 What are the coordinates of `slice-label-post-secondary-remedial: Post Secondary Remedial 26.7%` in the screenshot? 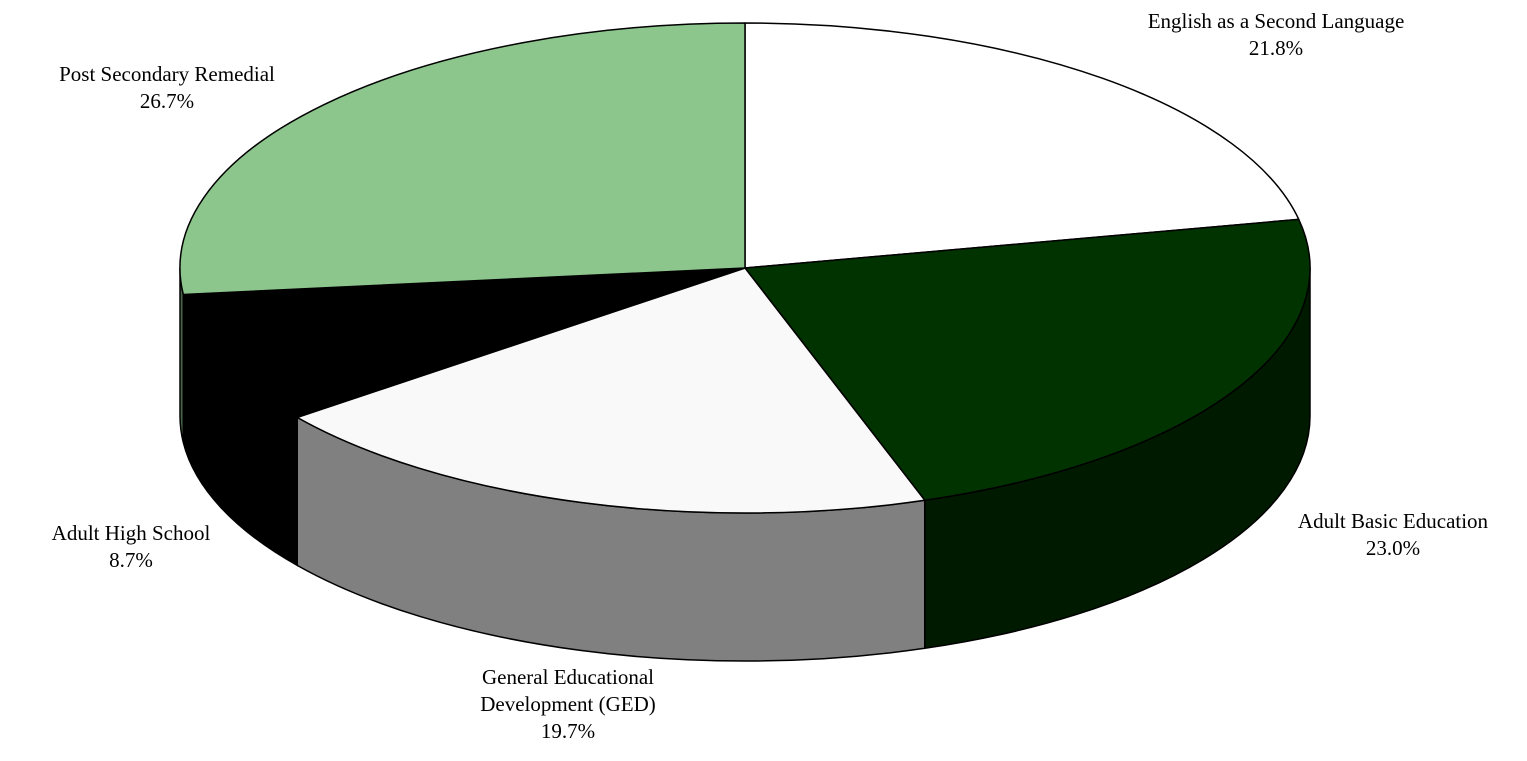 It's located at (167, 88).